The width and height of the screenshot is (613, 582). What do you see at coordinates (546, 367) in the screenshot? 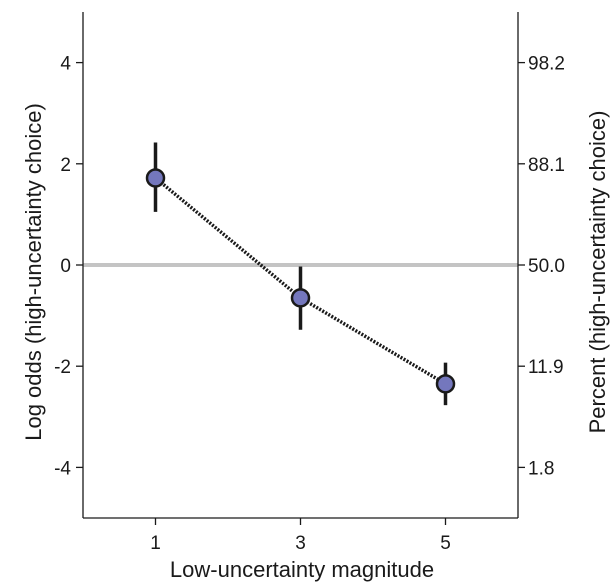
I see `right-y-tick-label: 11.9` at bounding box center [546, 367].